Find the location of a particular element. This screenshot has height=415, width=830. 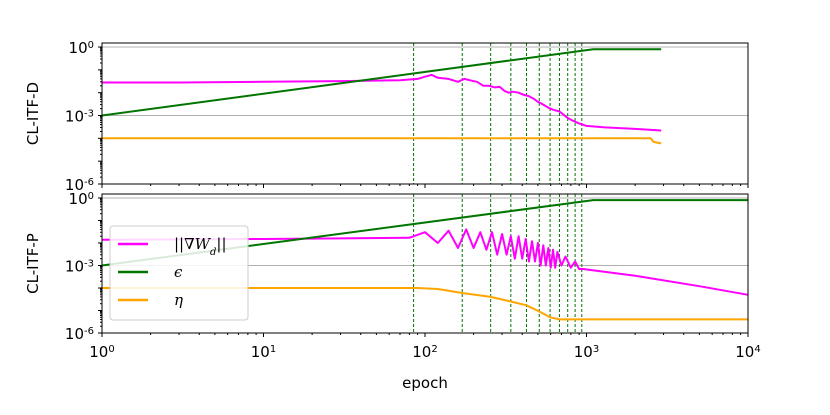

x-tick-label: 100 is located at coordinates (101, 352).